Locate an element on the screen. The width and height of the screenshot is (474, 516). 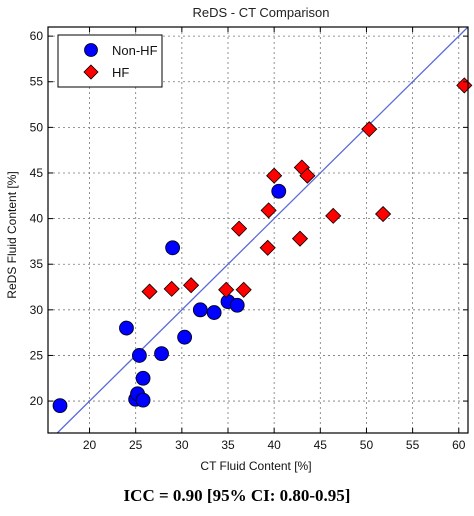
x-tick-label: 40 is located at coordinates (274, 445).